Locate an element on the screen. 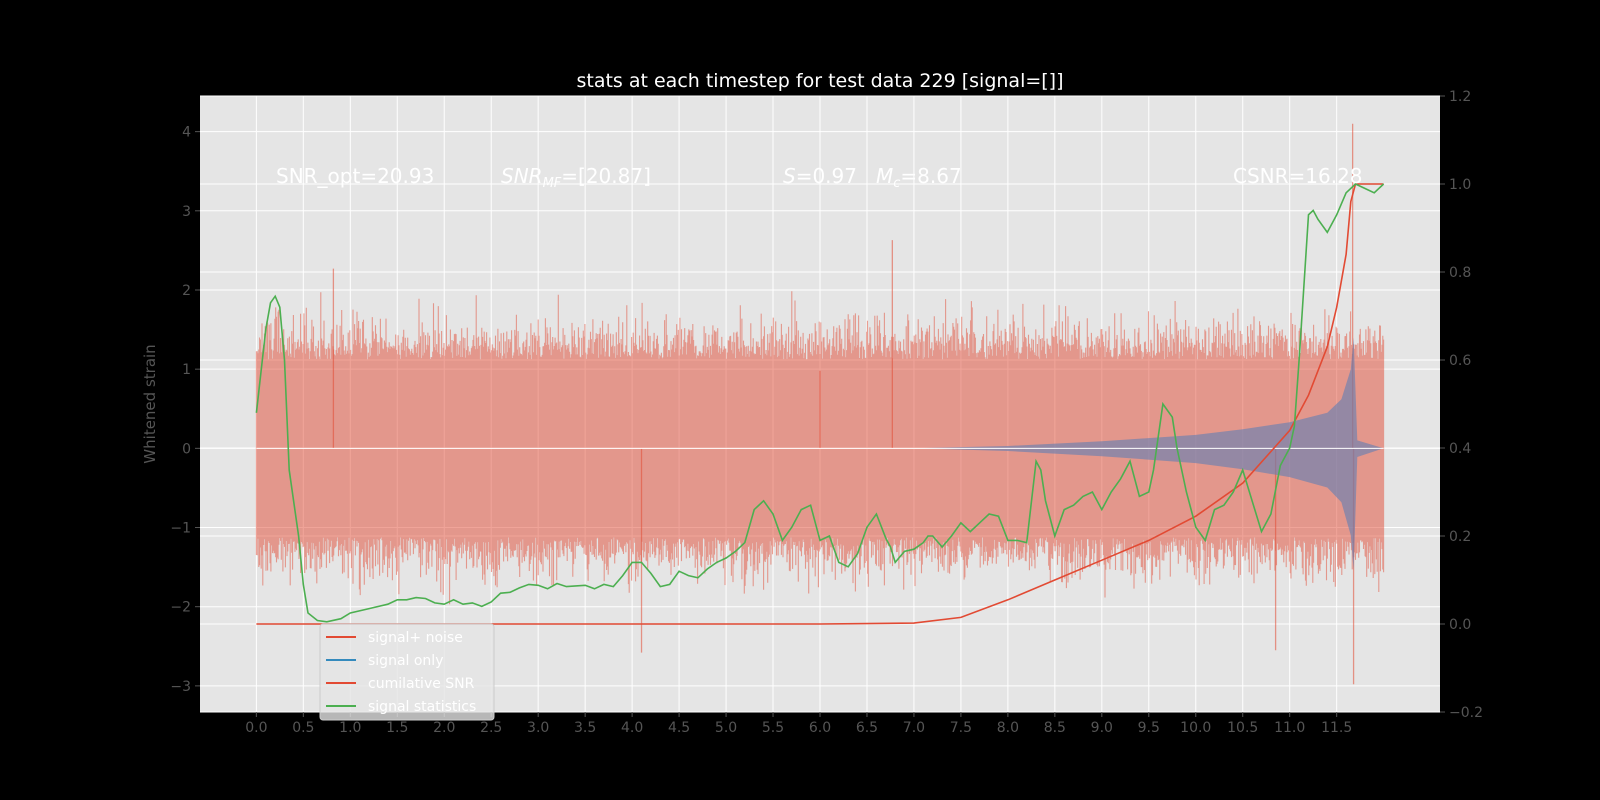 This screenshot has height=800, width=1600. s-value: =0.97 is located at coordinates (826, 176).